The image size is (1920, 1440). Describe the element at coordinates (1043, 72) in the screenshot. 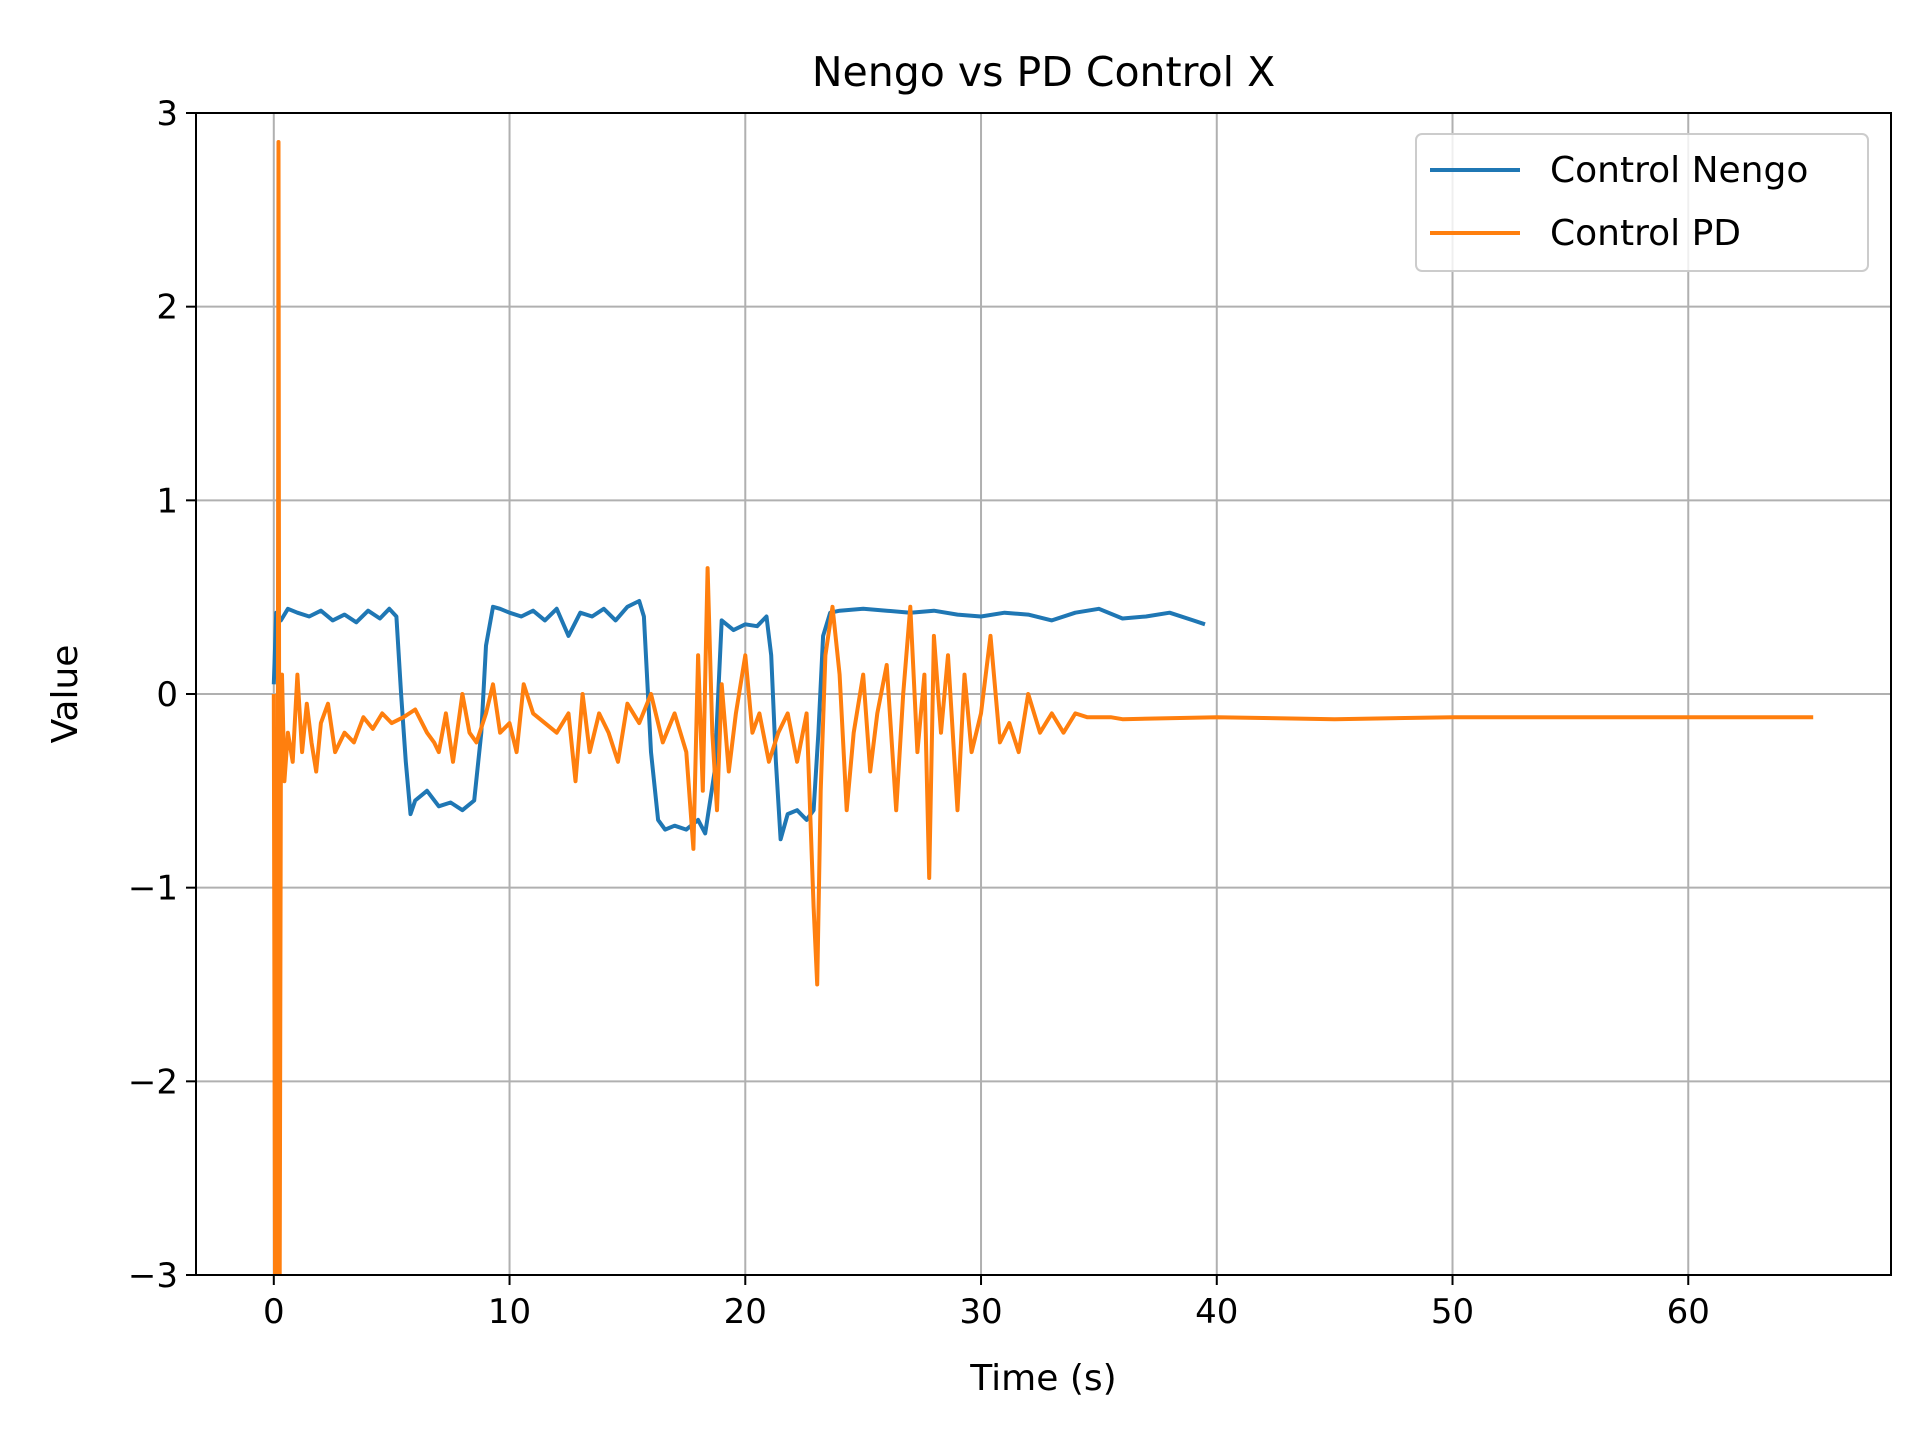

I see `chart-title: Nengo vs PD Control X` at that location.